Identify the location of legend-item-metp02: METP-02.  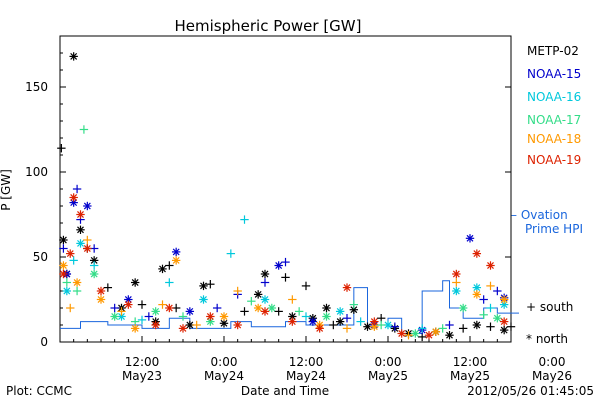
(553, 51).